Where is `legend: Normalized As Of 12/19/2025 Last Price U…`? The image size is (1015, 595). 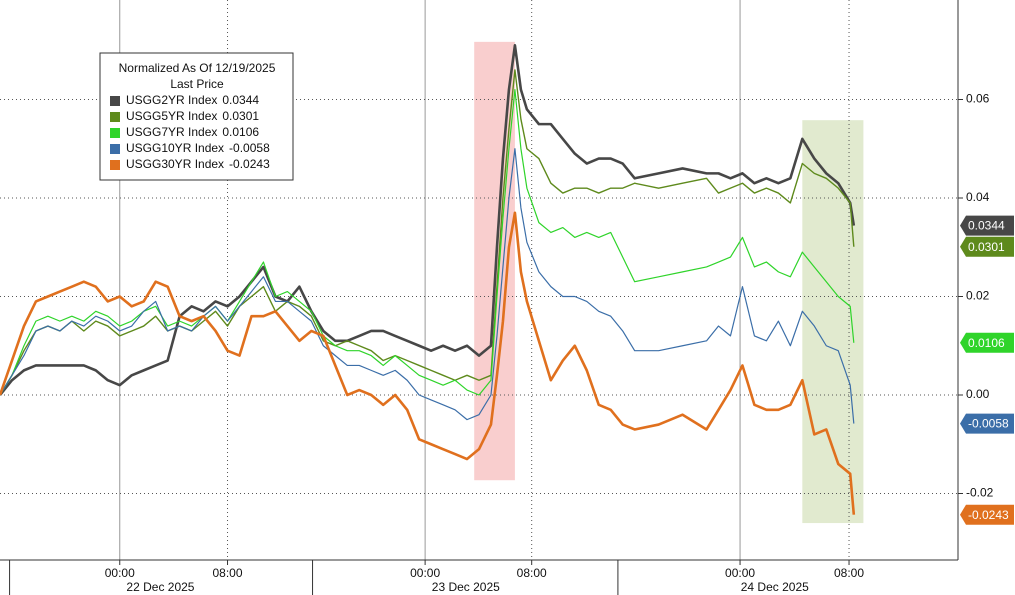
legend: Normalized As Of 12/19/2025 Last Price U… is located at coordinates (196, 116).